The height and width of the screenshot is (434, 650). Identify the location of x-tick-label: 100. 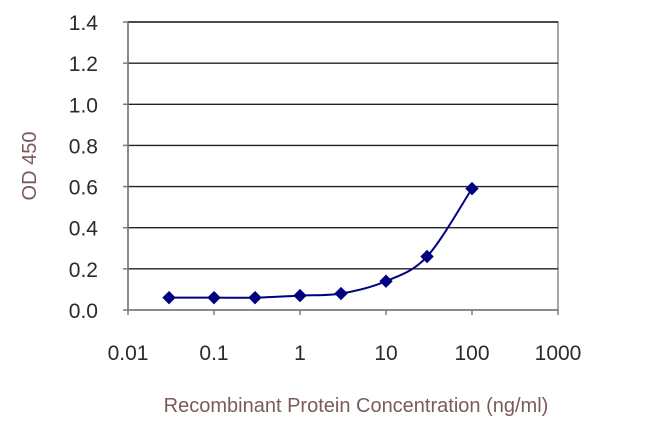
(471, 353).